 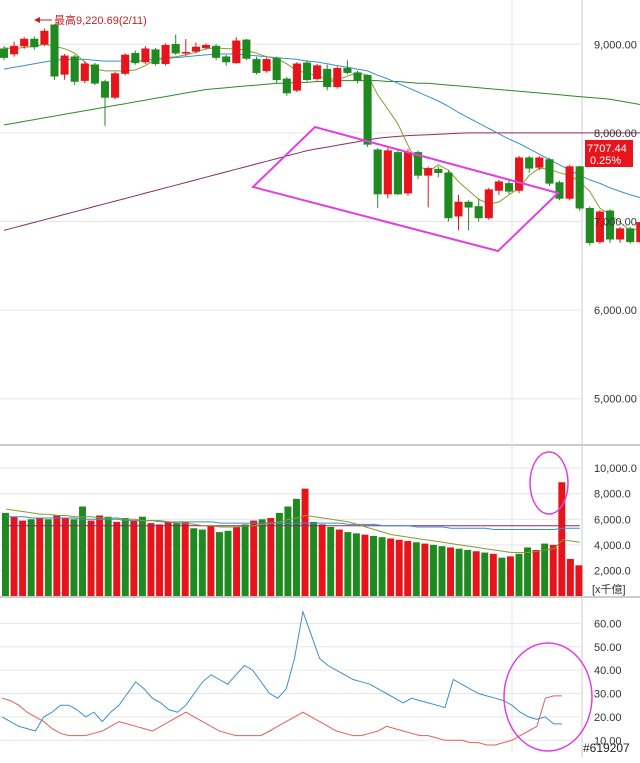 I want to click on volume-unit-label: [x千億], so click(x=609, y=589).